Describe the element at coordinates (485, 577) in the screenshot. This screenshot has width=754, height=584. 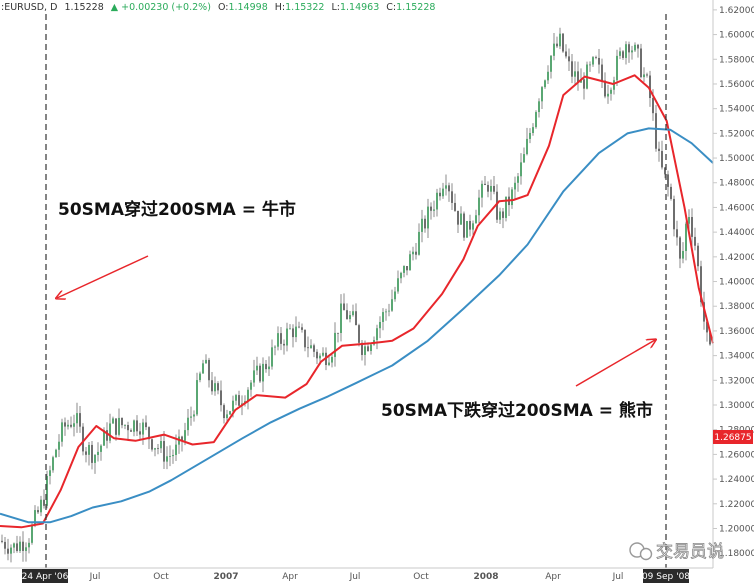
I see `x-tick-label: 2008` at that location.